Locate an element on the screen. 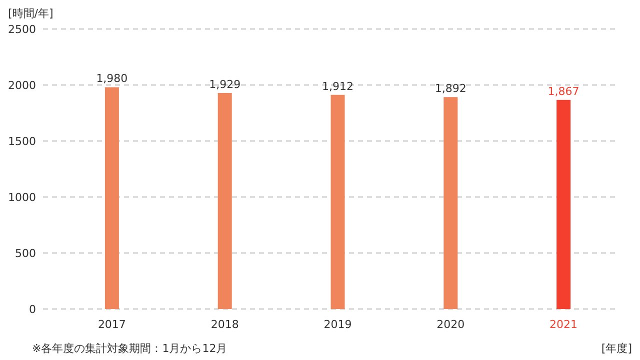  data-label: 1,980 is located at coordinates (112, 79).